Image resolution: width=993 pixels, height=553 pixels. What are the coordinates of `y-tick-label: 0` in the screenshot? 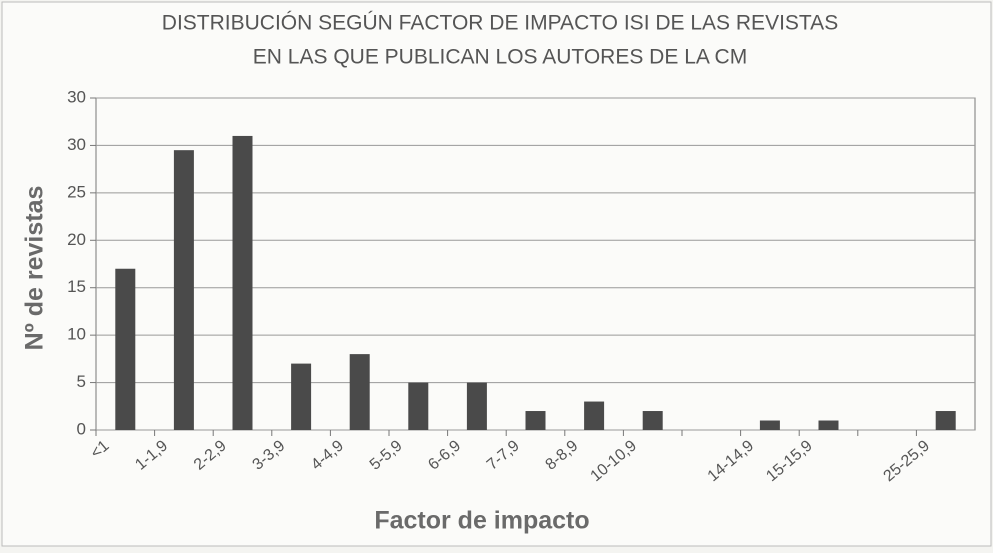 It's located at (81, 428).